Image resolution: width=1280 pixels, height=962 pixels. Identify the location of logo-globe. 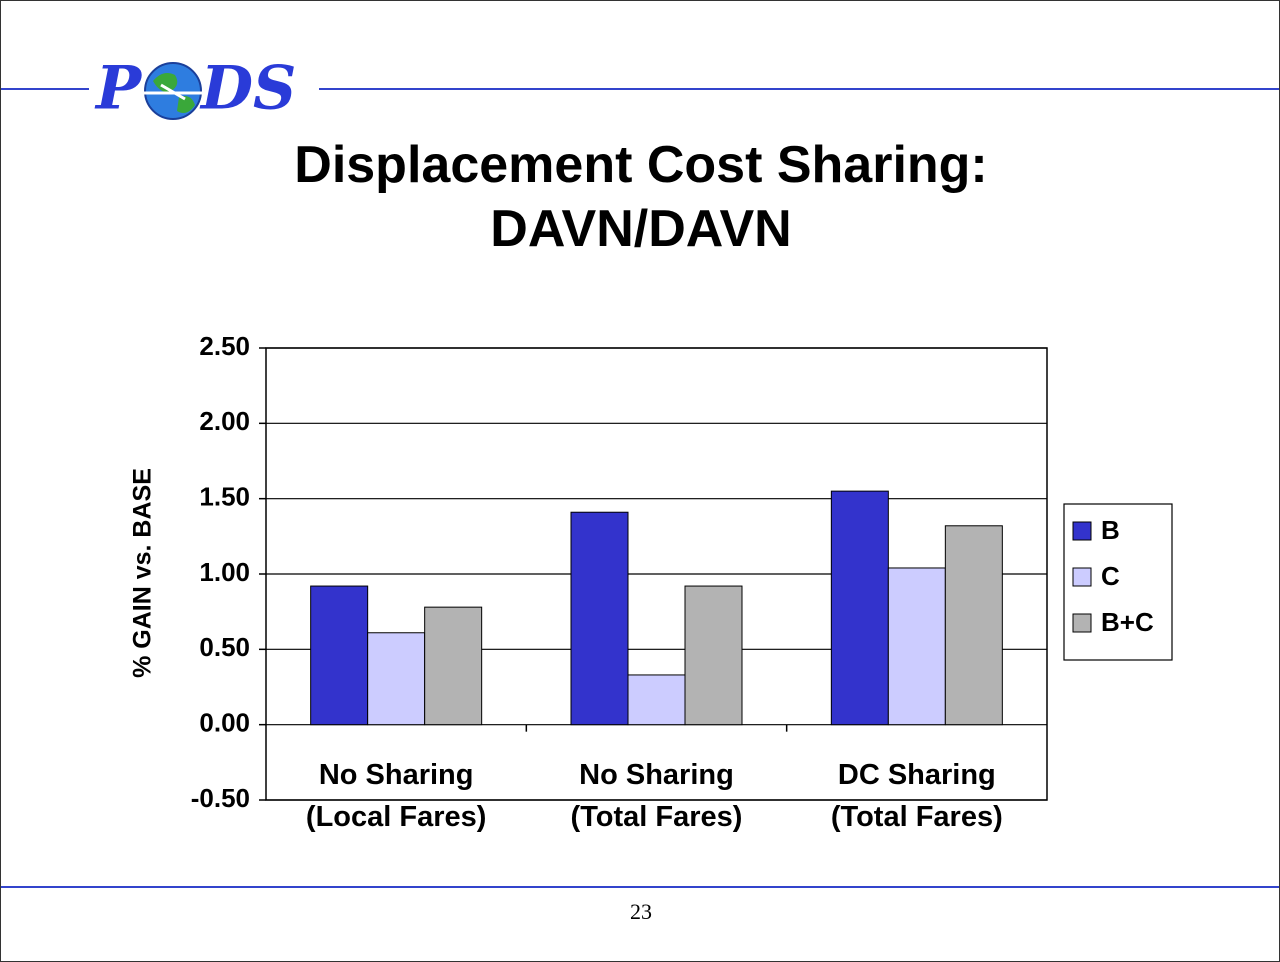
(173, 91).